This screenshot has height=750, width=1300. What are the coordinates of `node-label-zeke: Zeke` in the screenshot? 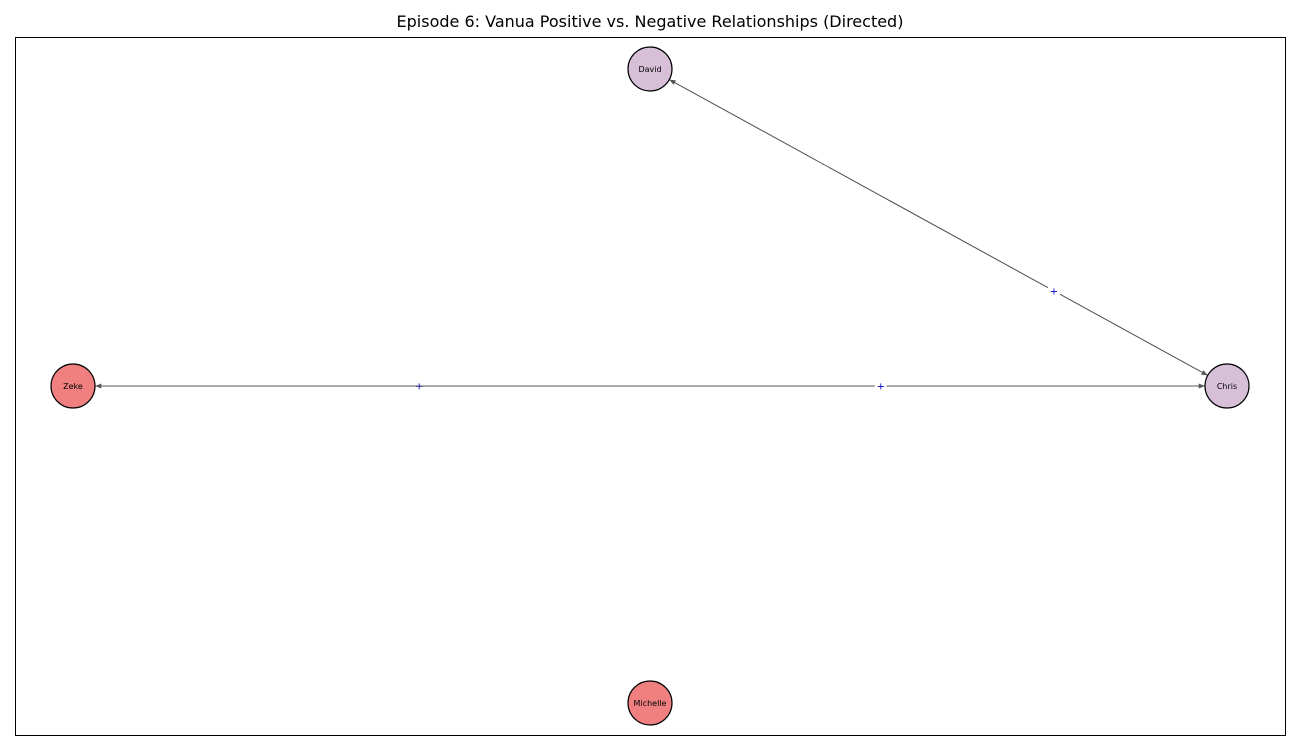 It's located at (73, 386).